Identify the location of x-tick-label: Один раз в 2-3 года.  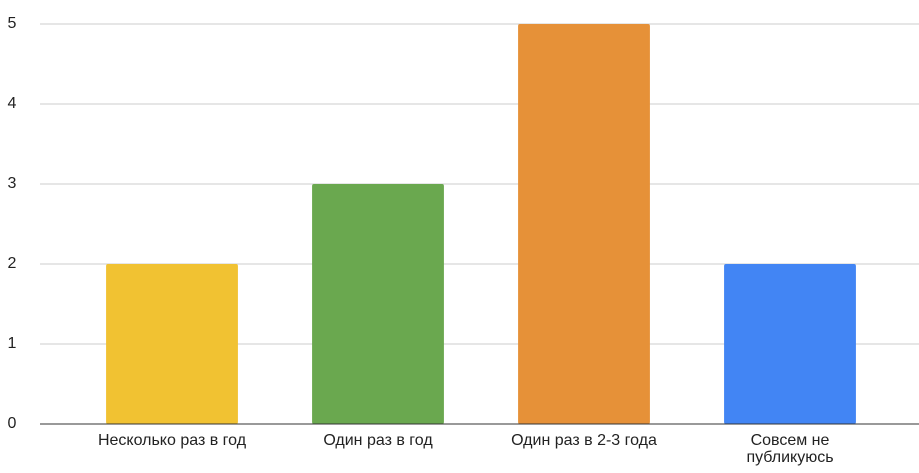
(584, 440).